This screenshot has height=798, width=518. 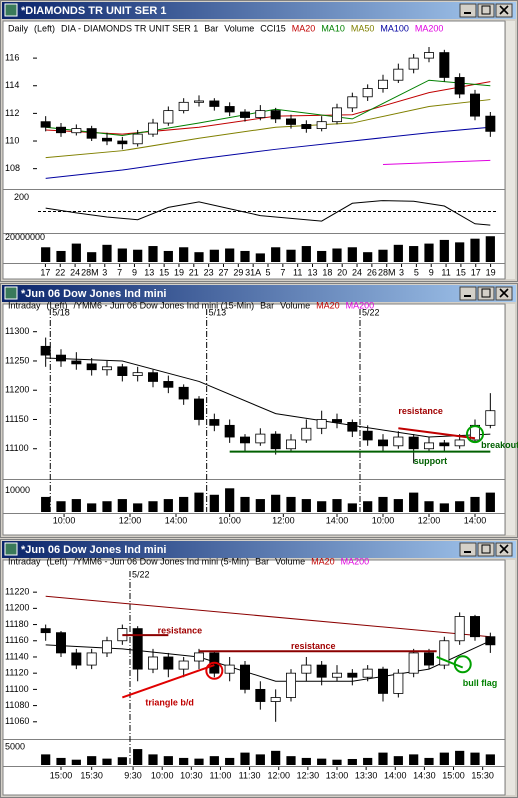 I want to click on x-tick-label: 11:00, so click(x=221, y=775).